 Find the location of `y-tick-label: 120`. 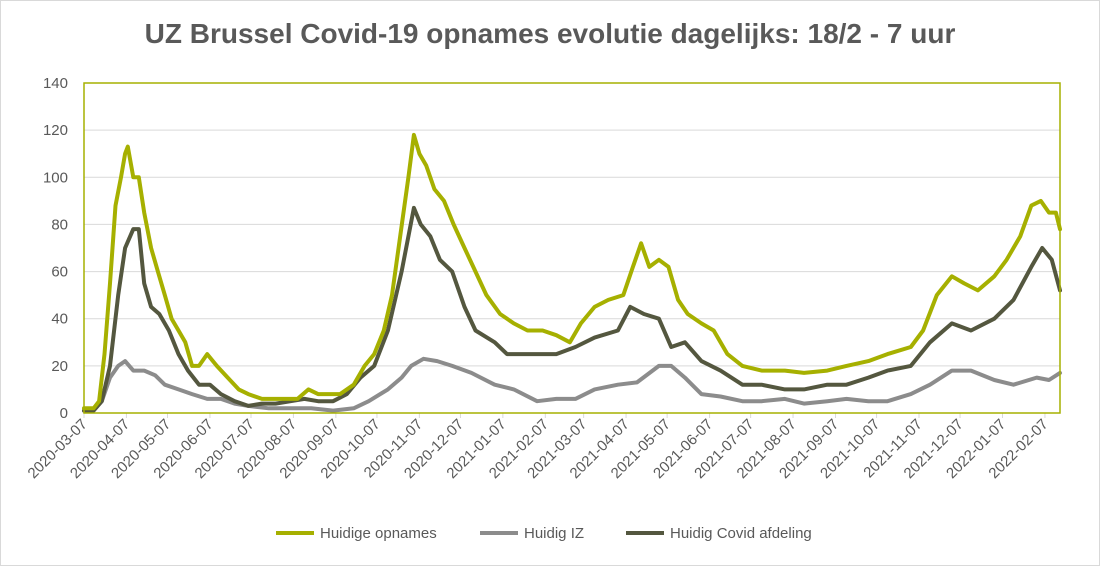

y-tick-label: 120 is located at coordinates (55, 130).